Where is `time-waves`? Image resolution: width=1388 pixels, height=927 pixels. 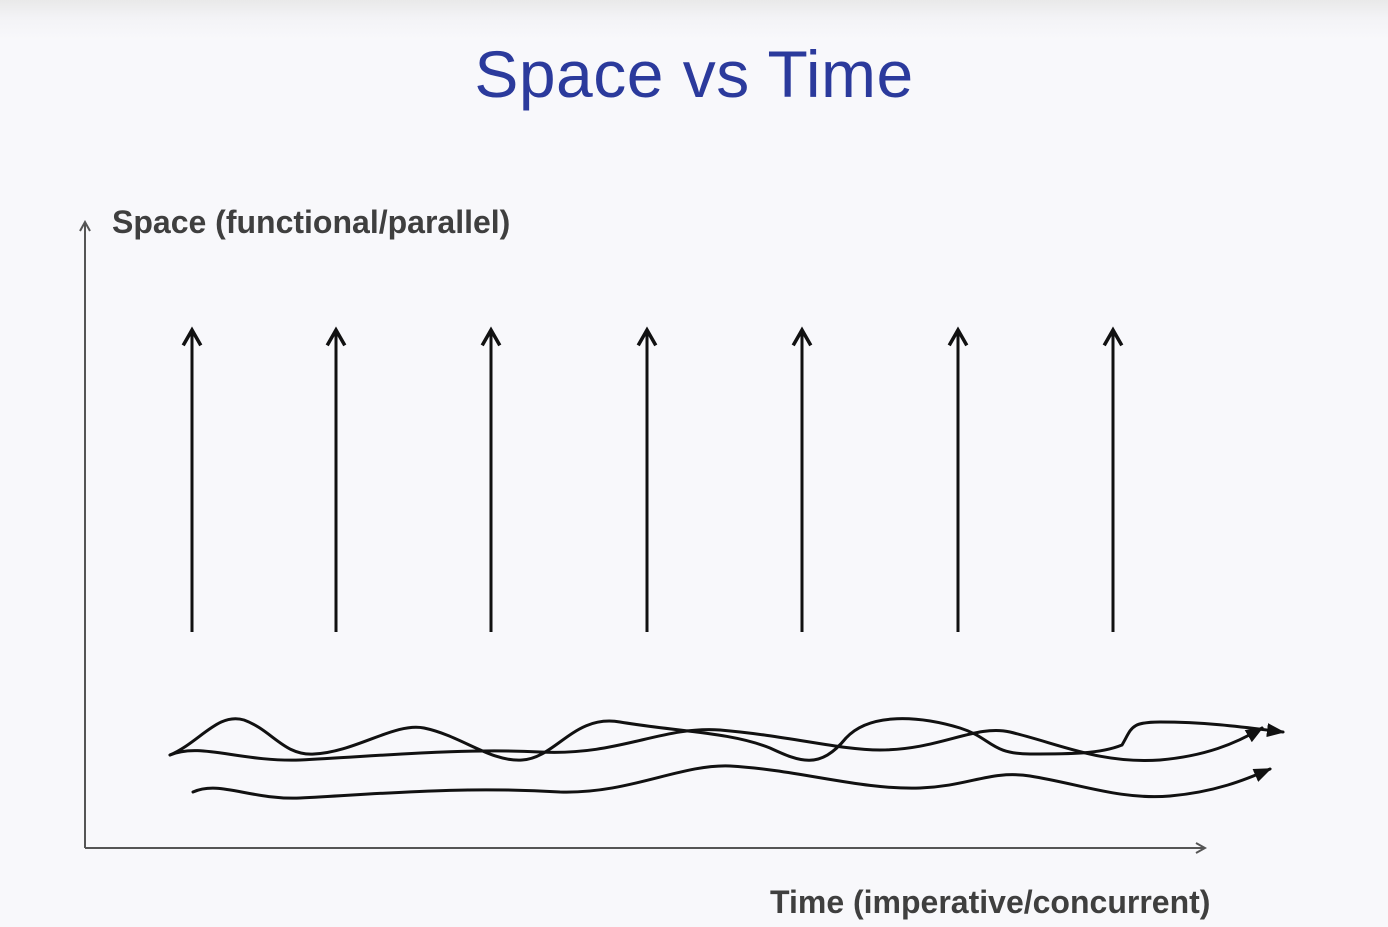 time-waves is located at coordinates (726, 758).